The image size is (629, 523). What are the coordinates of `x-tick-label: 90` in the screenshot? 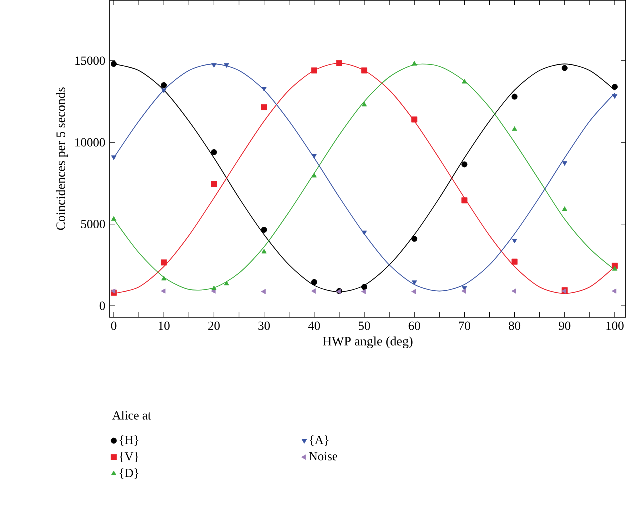 It's located at (565, 326).